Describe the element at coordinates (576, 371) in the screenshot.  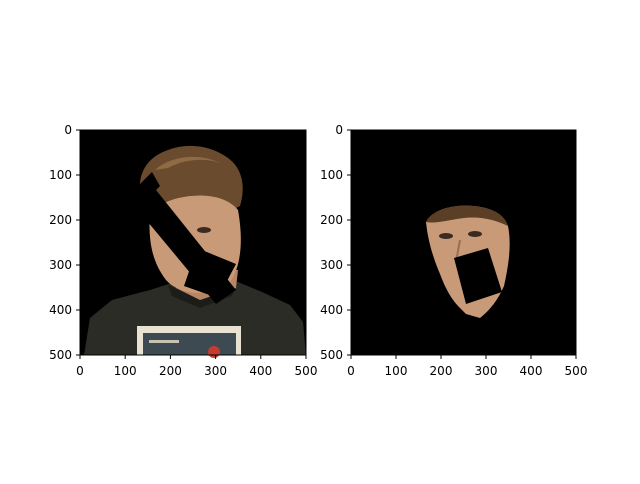
I see `right-x-tick-label: 500` at that location.